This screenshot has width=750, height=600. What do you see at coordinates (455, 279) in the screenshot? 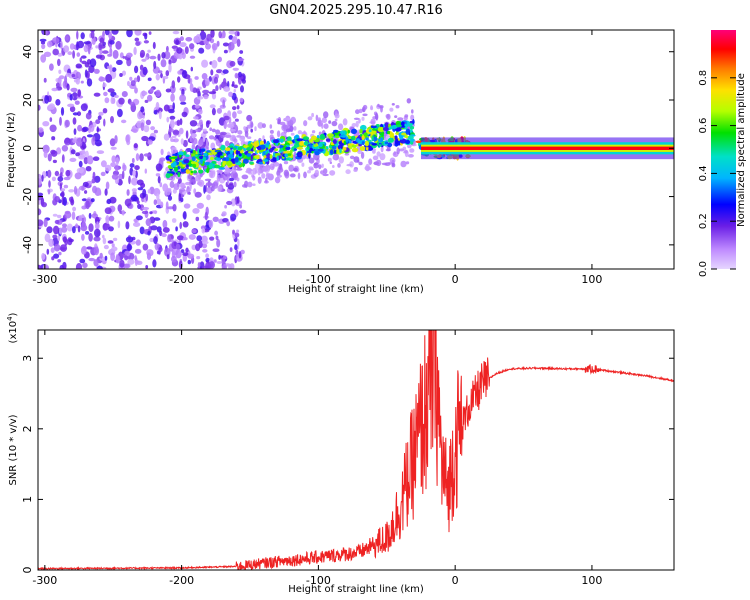
I see `x-tick-label: 0` at bounding box center [455, 279].